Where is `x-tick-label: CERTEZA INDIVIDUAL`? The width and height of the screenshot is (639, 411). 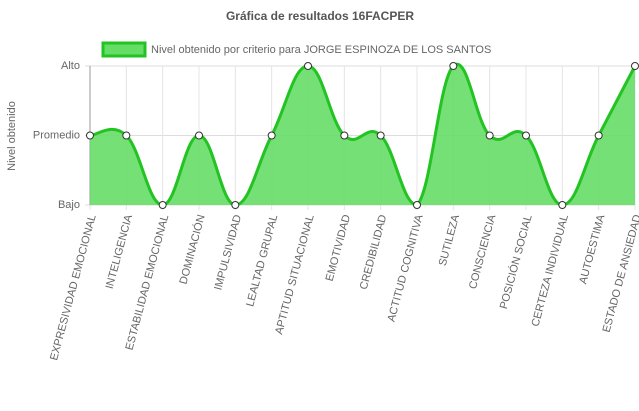 x-tick-label: CERTEZA INDIVIDUAL is located at coordinates (550, 270).